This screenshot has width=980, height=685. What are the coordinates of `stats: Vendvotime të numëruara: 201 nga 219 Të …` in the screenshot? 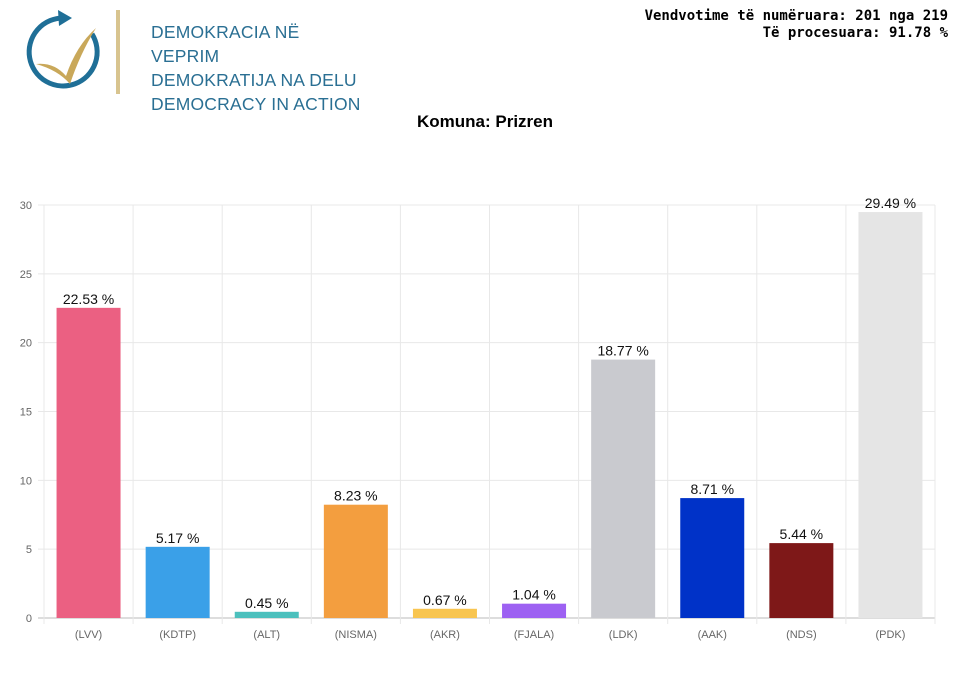 It's located at (796, 25).